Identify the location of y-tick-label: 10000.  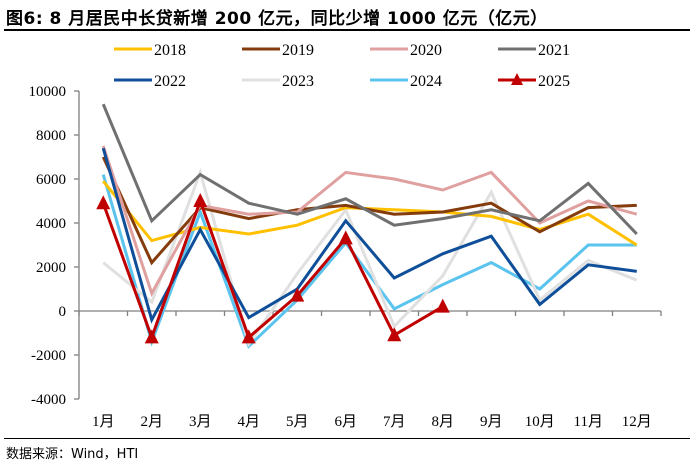
(48, 92).